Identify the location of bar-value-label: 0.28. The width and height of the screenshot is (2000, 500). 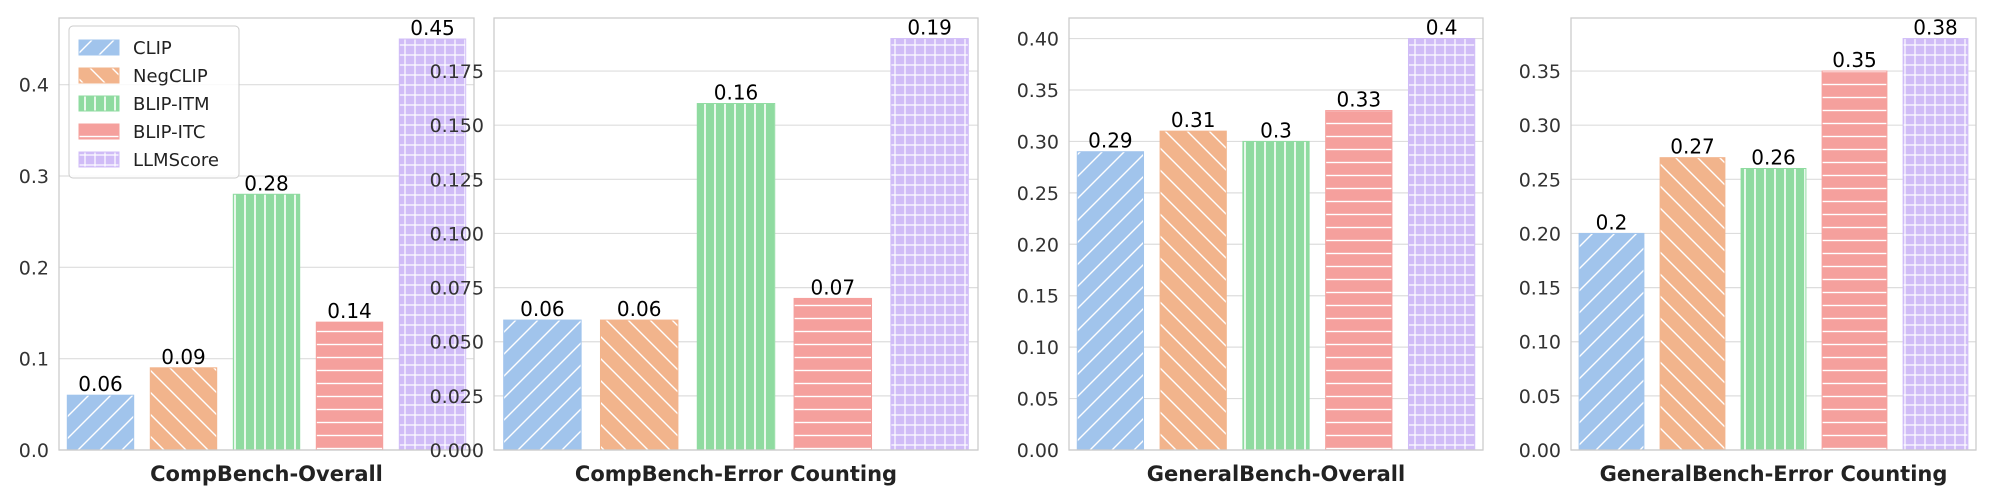
(266, 183).